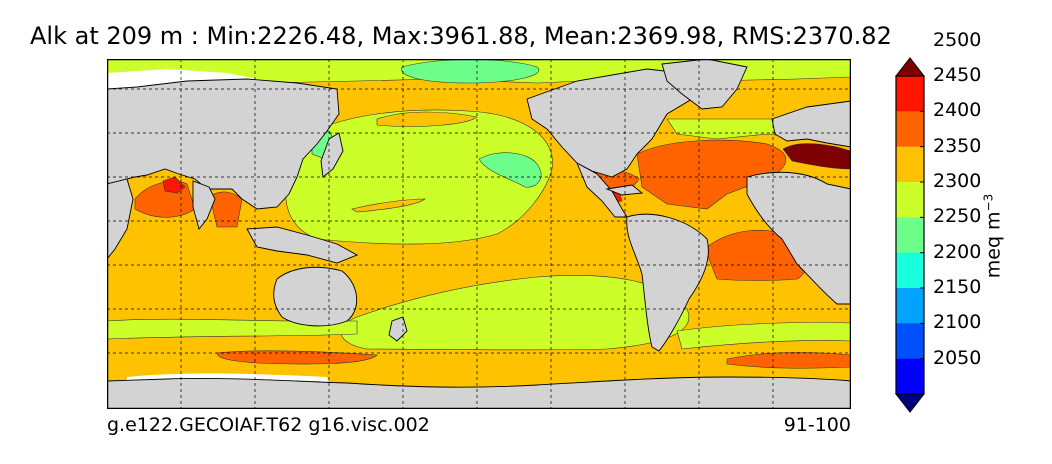  What do you see at coordinates (988, 202) in the screenshot?
I see `units-exponent: −3` at bounding box center [988, 202].